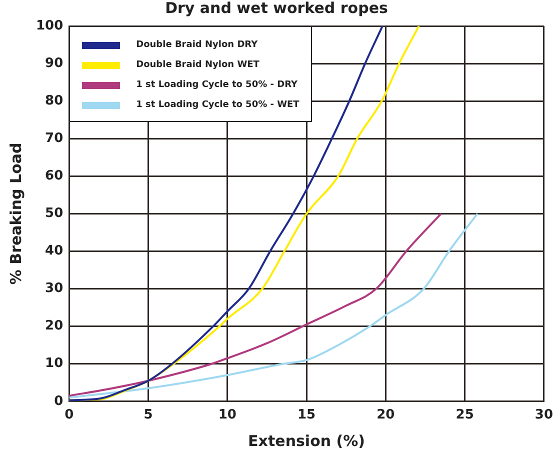  Describe the element at coordinates (54, 214) in the screenshot. I see `y-tick-label: 50` at that location.